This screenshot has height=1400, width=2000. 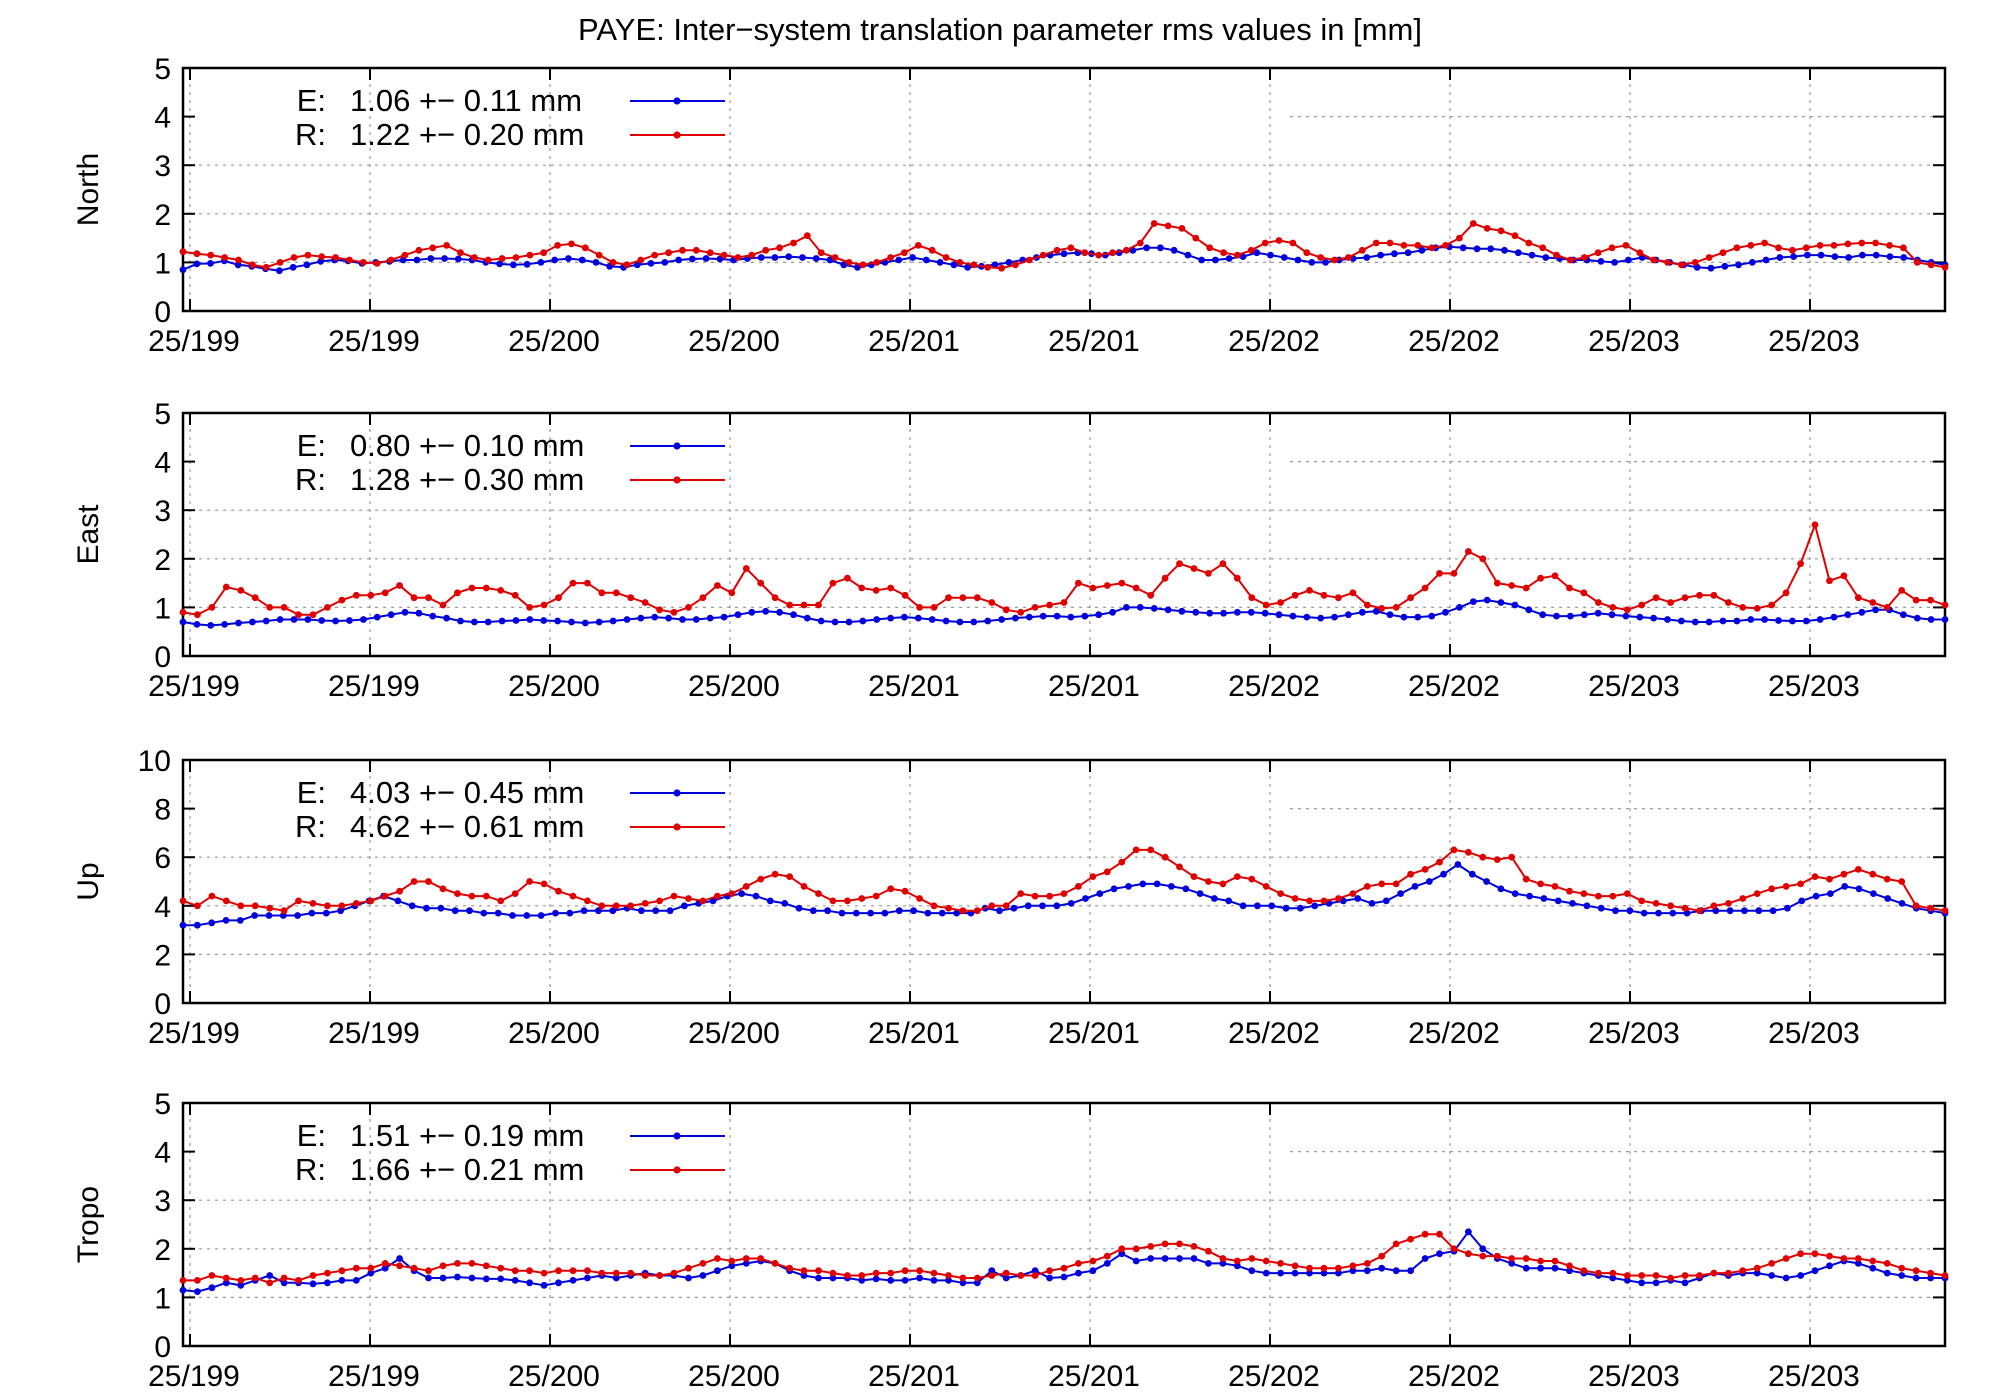 What do you see at coordinates (467, 134) in the screenshot?
I see `legend-value-label: 1.22 +− 0.20 mm` at bounding box center [467, 134].